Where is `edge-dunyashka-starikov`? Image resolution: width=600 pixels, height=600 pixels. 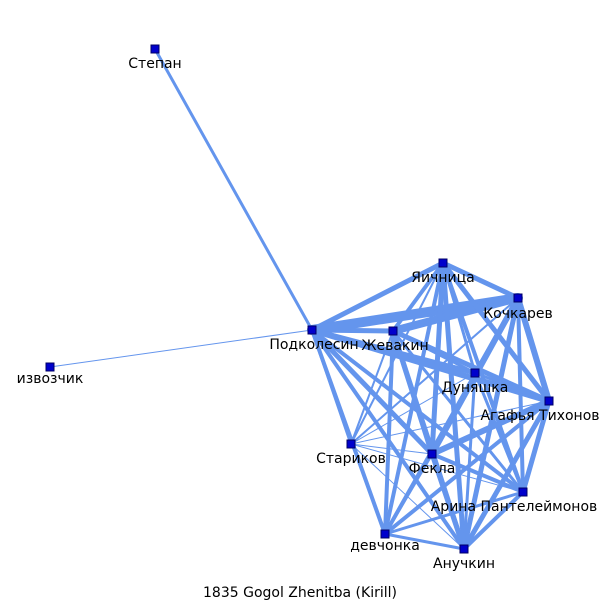 edge-dunyashka-starikov is located at coordinates (413, 408).